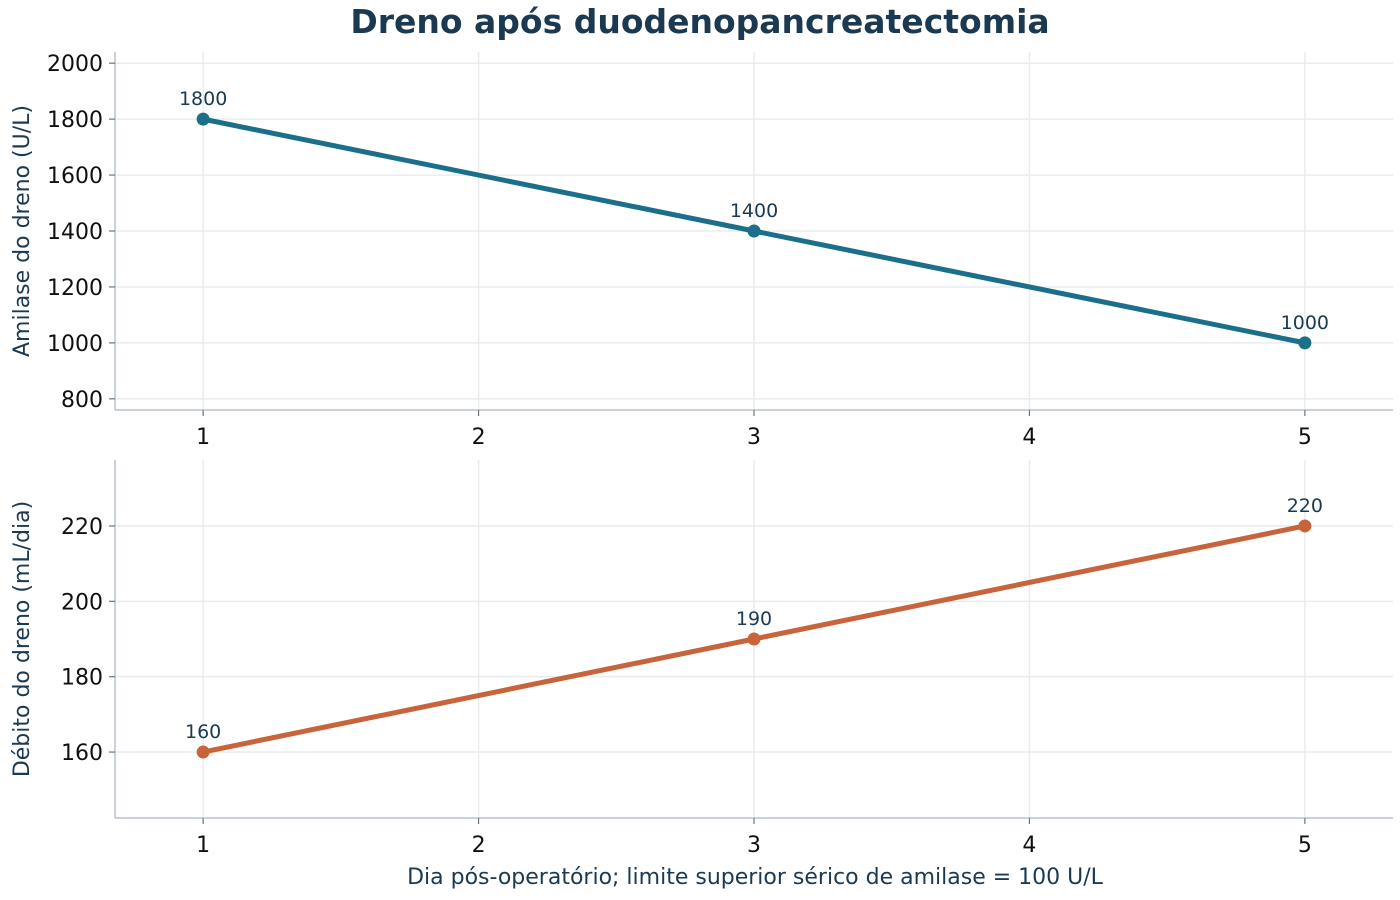 This screenshot has width=1400, height=900. I want to click on amylase-x-tick-label: 5, so click(1305, 437).